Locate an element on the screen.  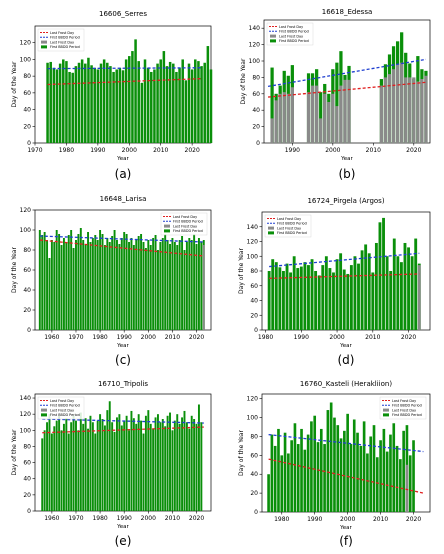
x-tick-label: 2000 is located at coordinates (336, 337).